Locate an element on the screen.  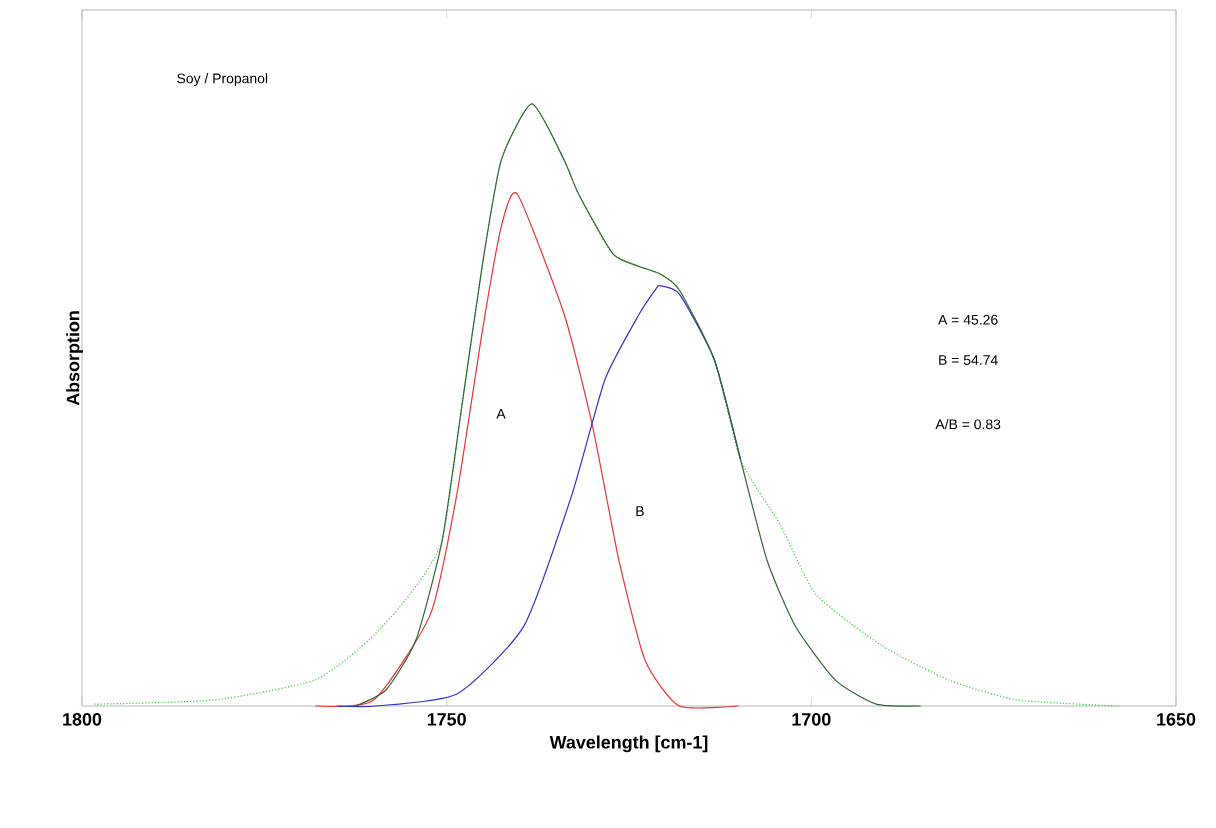
x-tick-label: 1700 is located at coordinates (811, 719).